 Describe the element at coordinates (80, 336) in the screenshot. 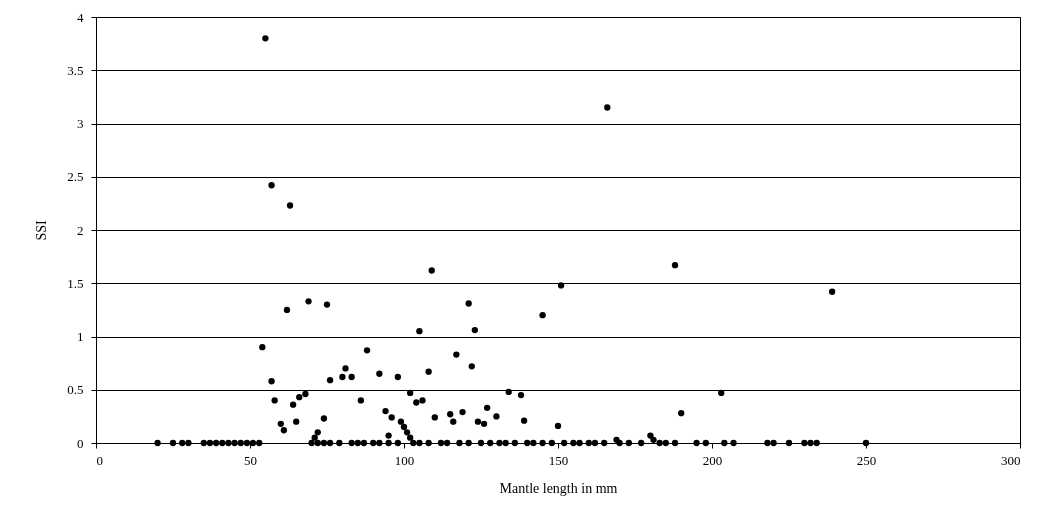

I see `y-tick-label: 1` at that location.